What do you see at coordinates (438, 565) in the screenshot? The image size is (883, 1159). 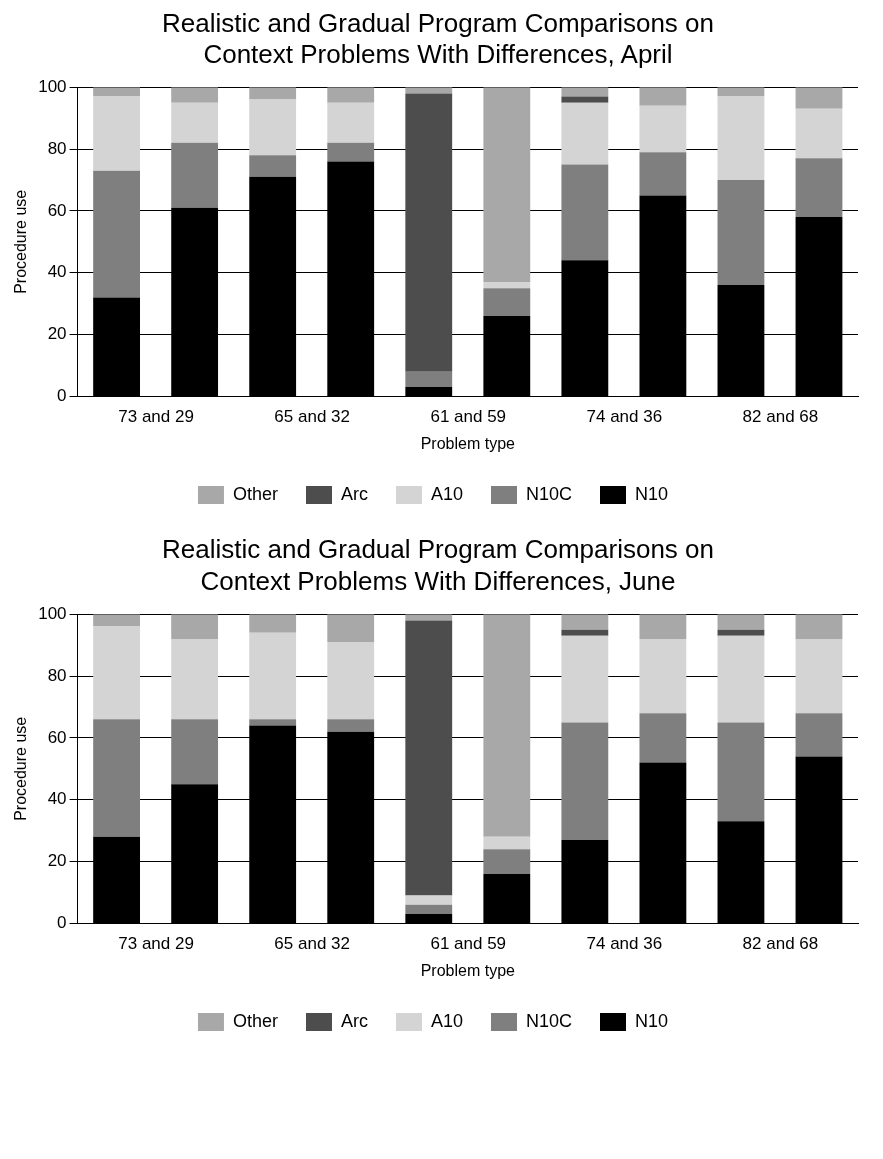 I see `chart-title: Realistic and Gradual Program Comparisons on Context Problems With Differences, June` at bounding box center [438, 565].